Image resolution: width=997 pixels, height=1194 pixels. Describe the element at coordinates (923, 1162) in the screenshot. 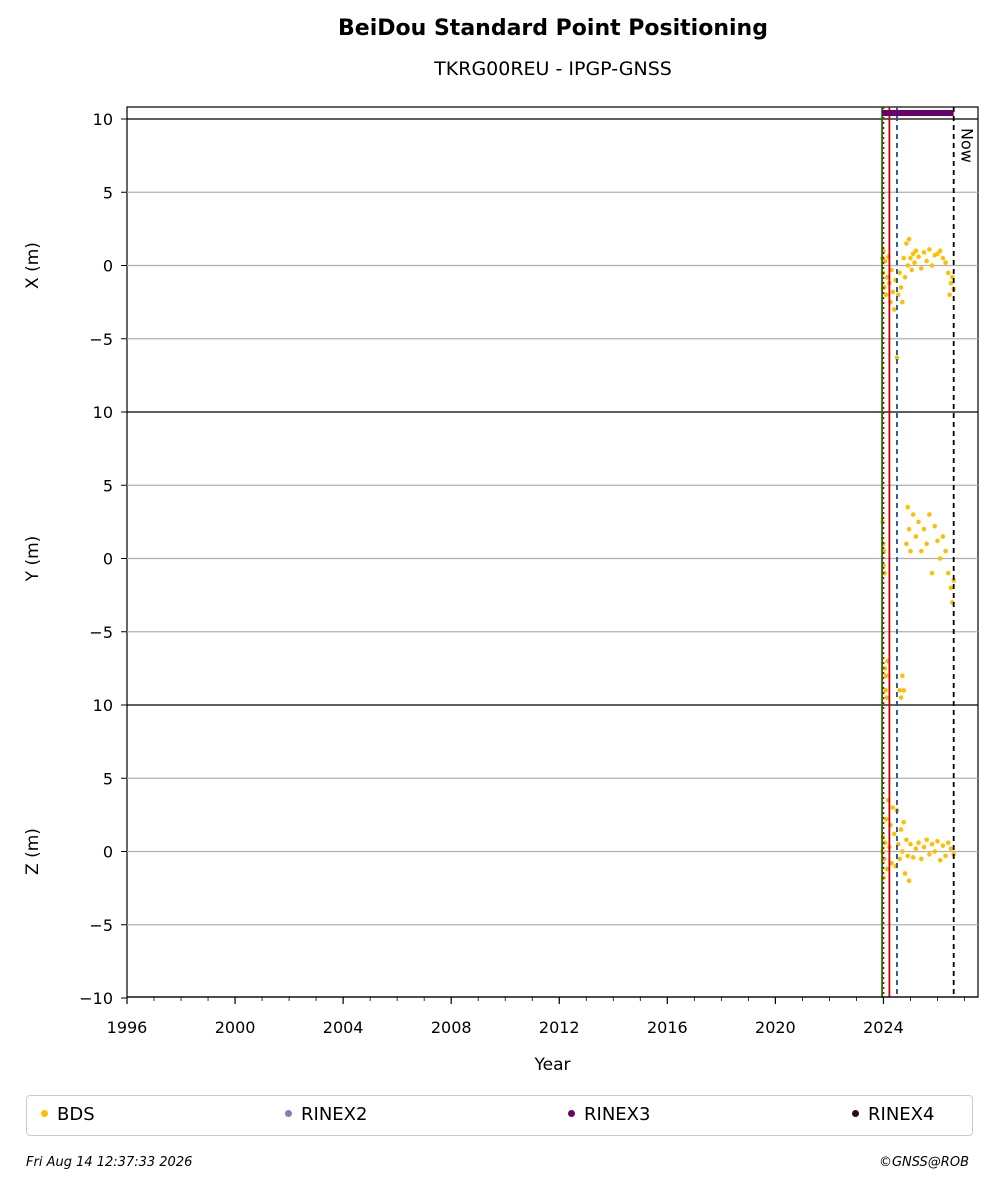

I see `footer-credit: ©GNSS@ROB` at that location.